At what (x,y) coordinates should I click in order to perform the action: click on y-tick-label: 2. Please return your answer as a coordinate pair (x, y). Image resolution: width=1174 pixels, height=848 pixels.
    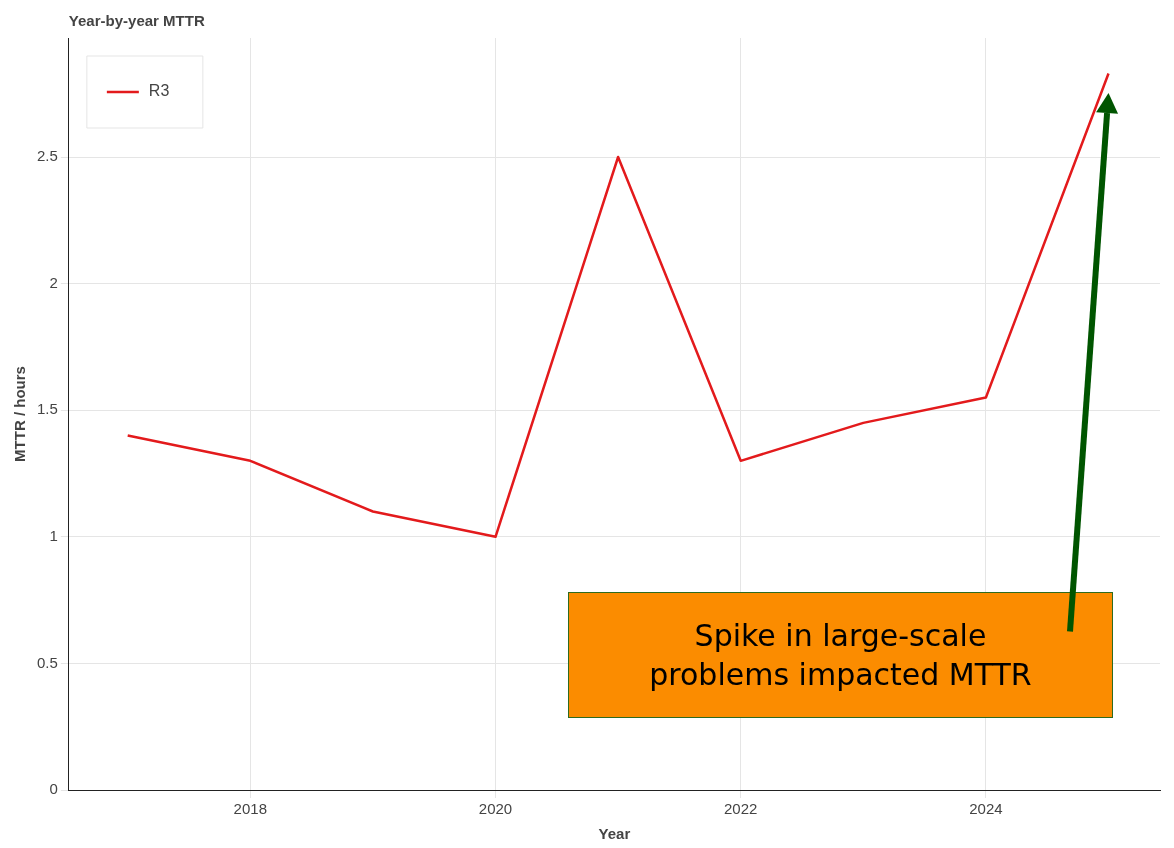
    Looking at the image, I should click on (53, 282).